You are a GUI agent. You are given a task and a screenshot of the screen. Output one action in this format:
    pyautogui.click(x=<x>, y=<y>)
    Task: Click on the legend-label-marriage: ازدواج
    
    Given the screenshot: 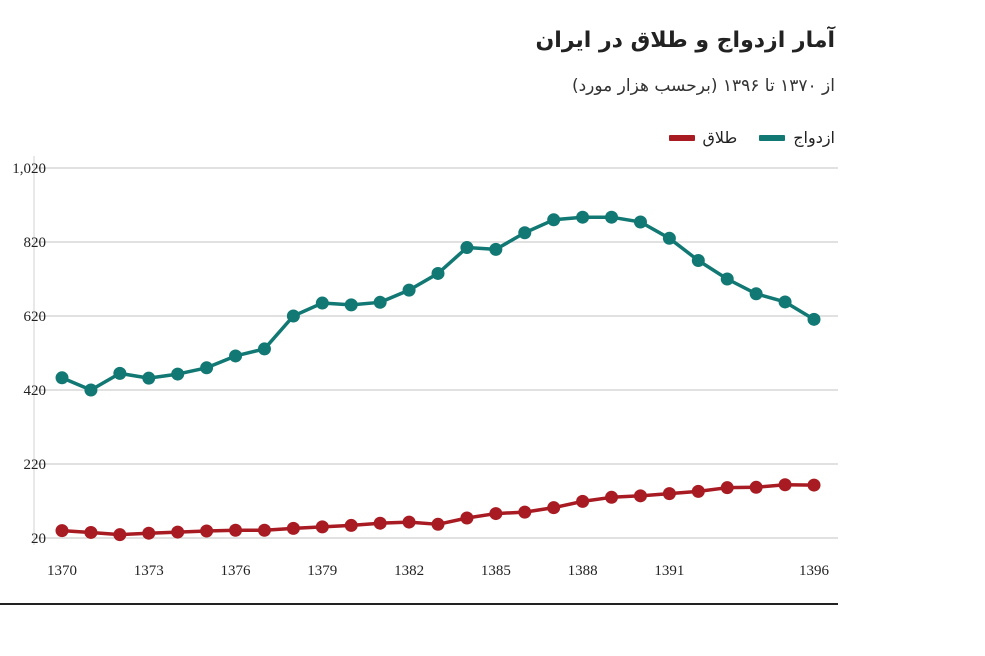 What is the action you would take?
    pyautogui.click(x=814, y=137)
    